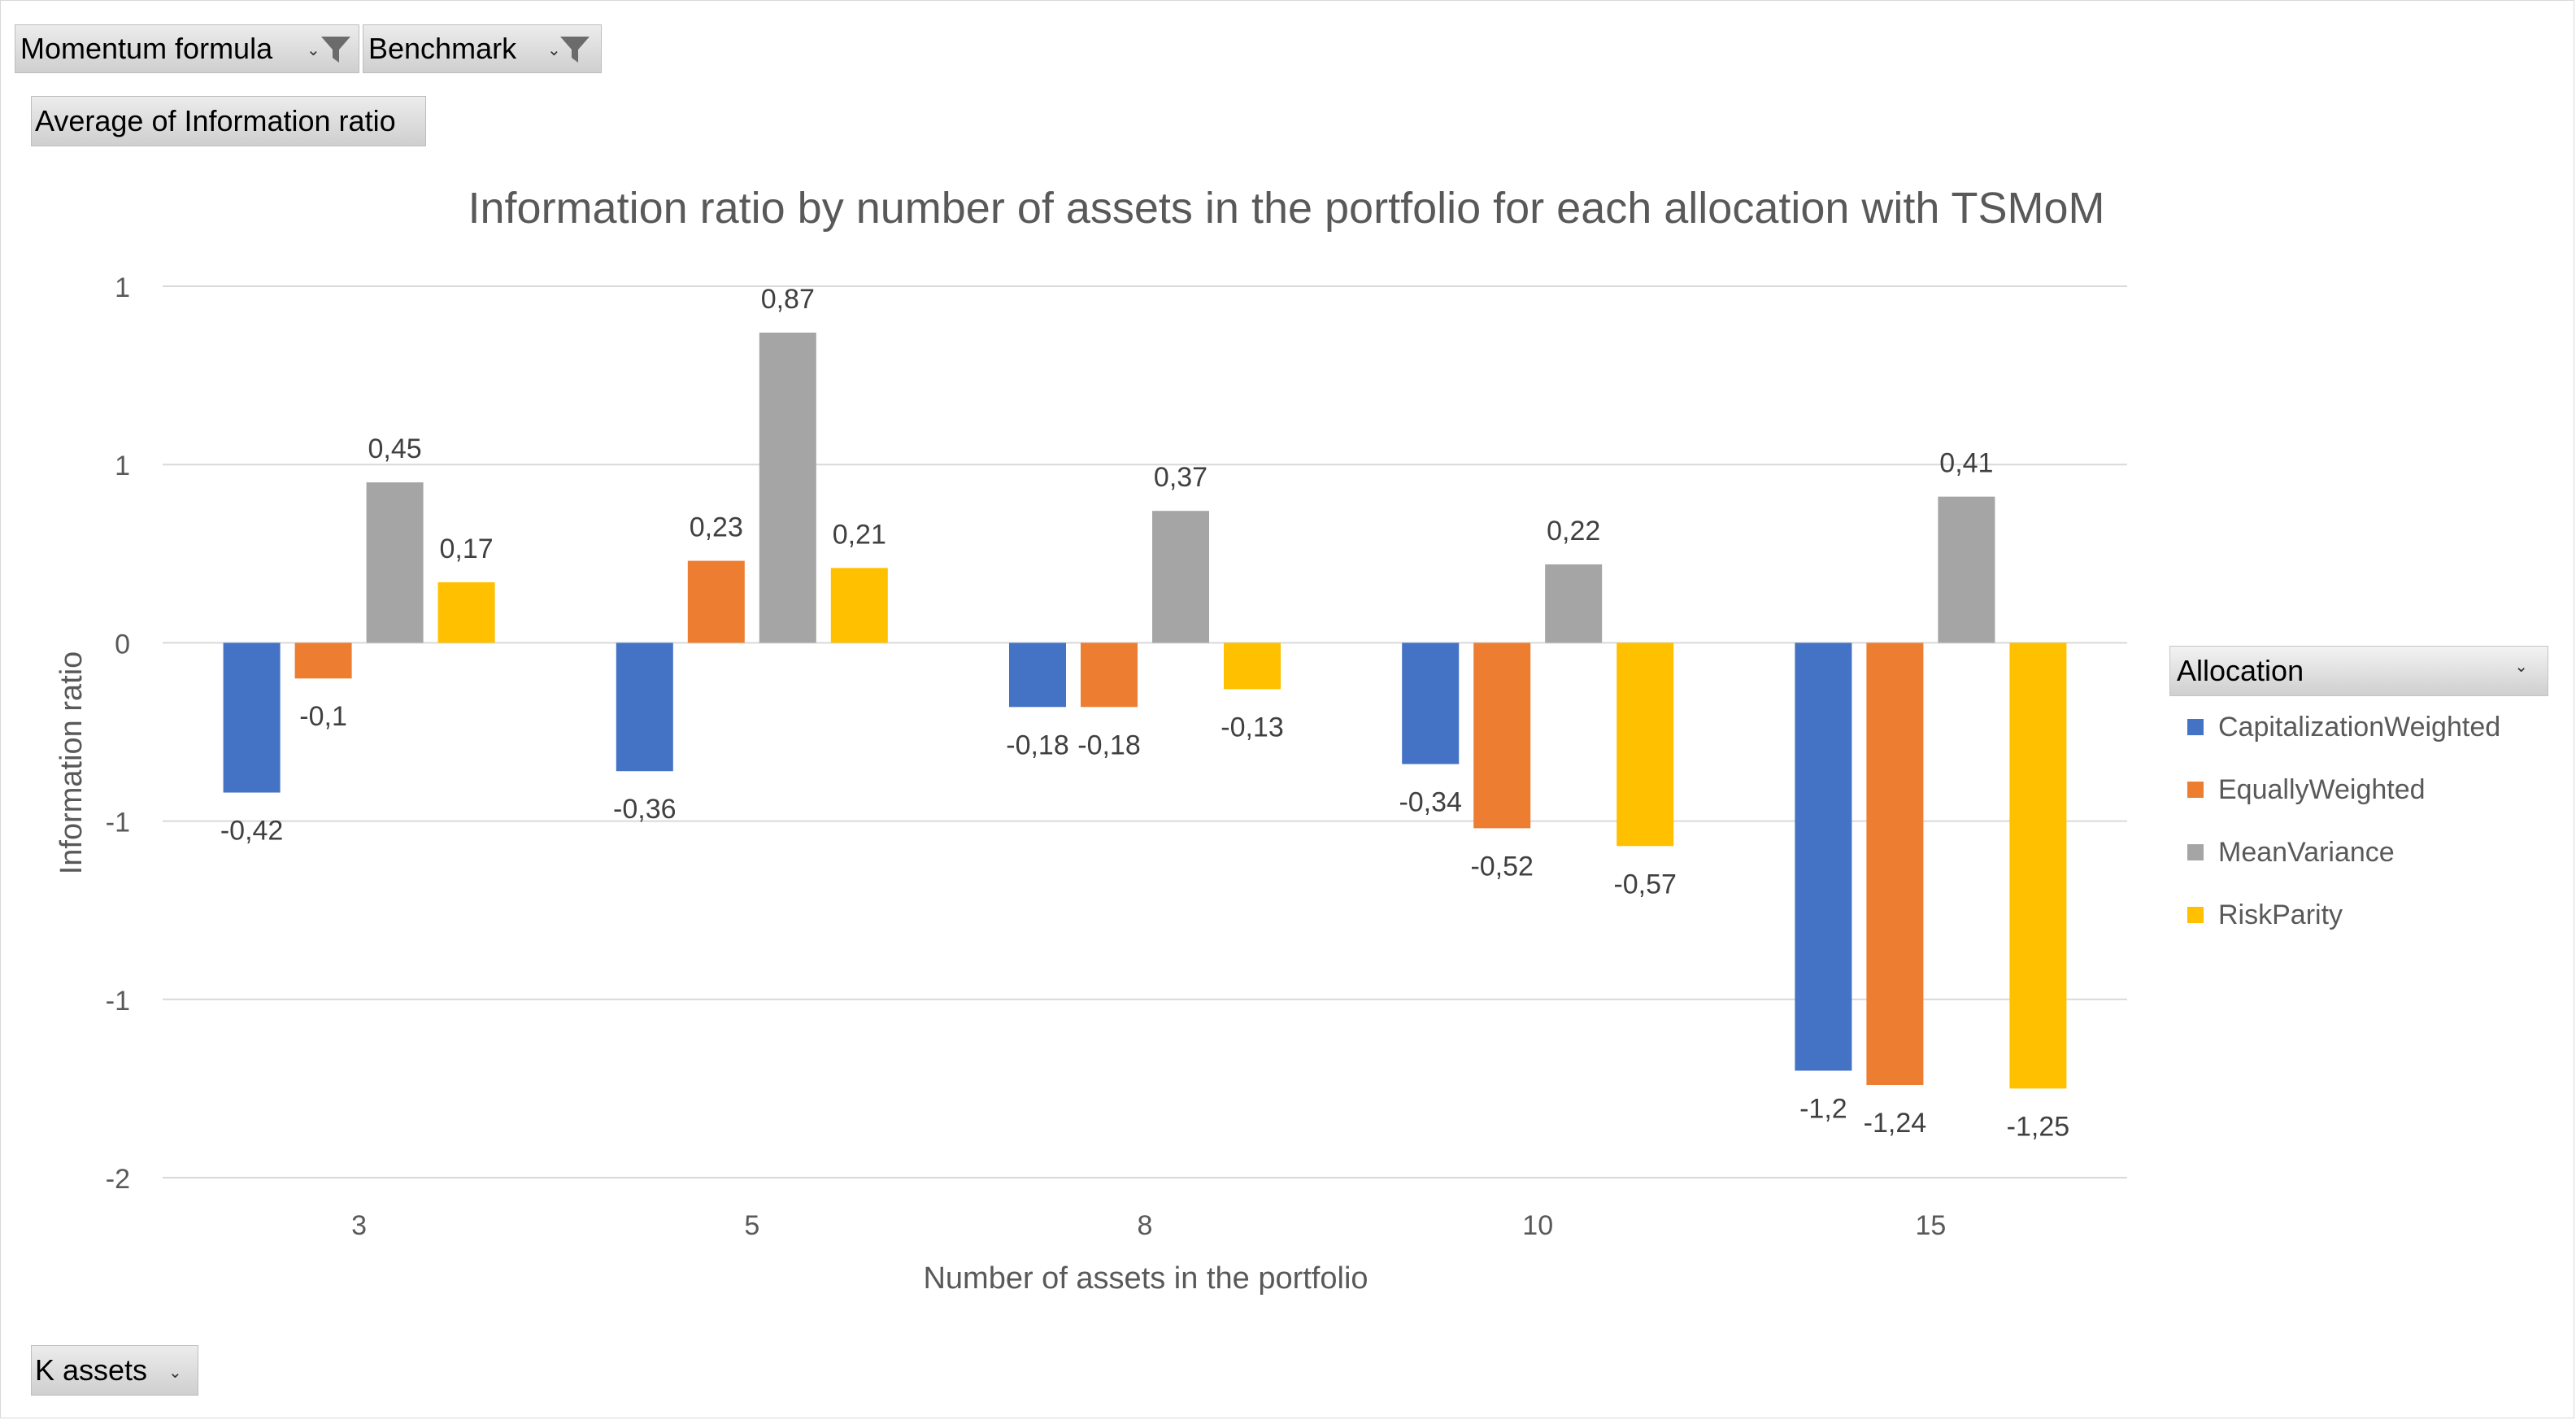 The image size is (2576, 1420). What do you see at coordinates (1645, 884) in the screenshot?
I see `data-label: -0,57` at bounding box center [1645, 884].